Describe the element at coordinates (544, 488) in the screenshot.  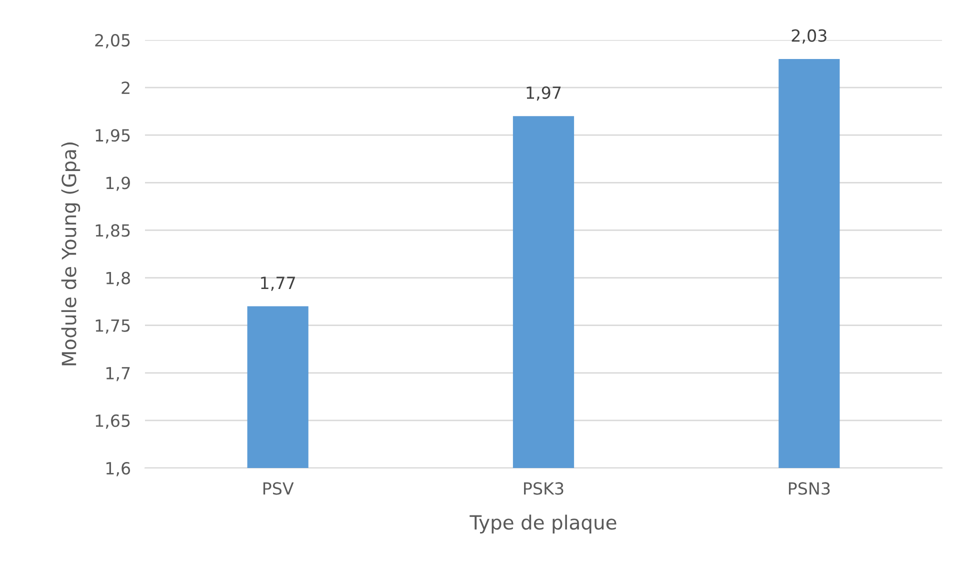
I see `x-tick-label: PSK3` at that location.